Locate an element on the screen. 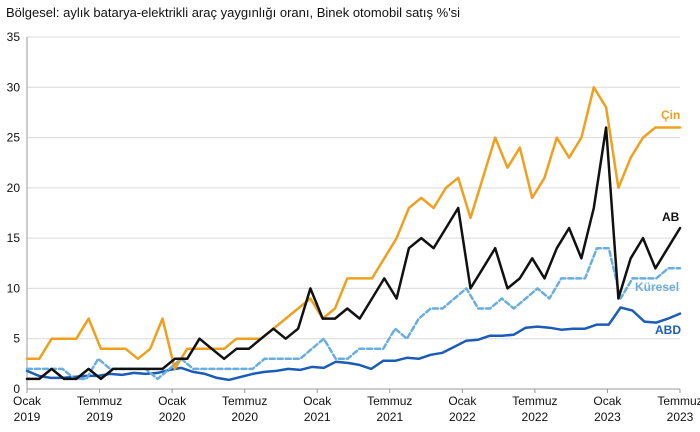 The width and height of the screenshot is (700, 432). y-tick-label: 10 is located at coordinates (14, 288).